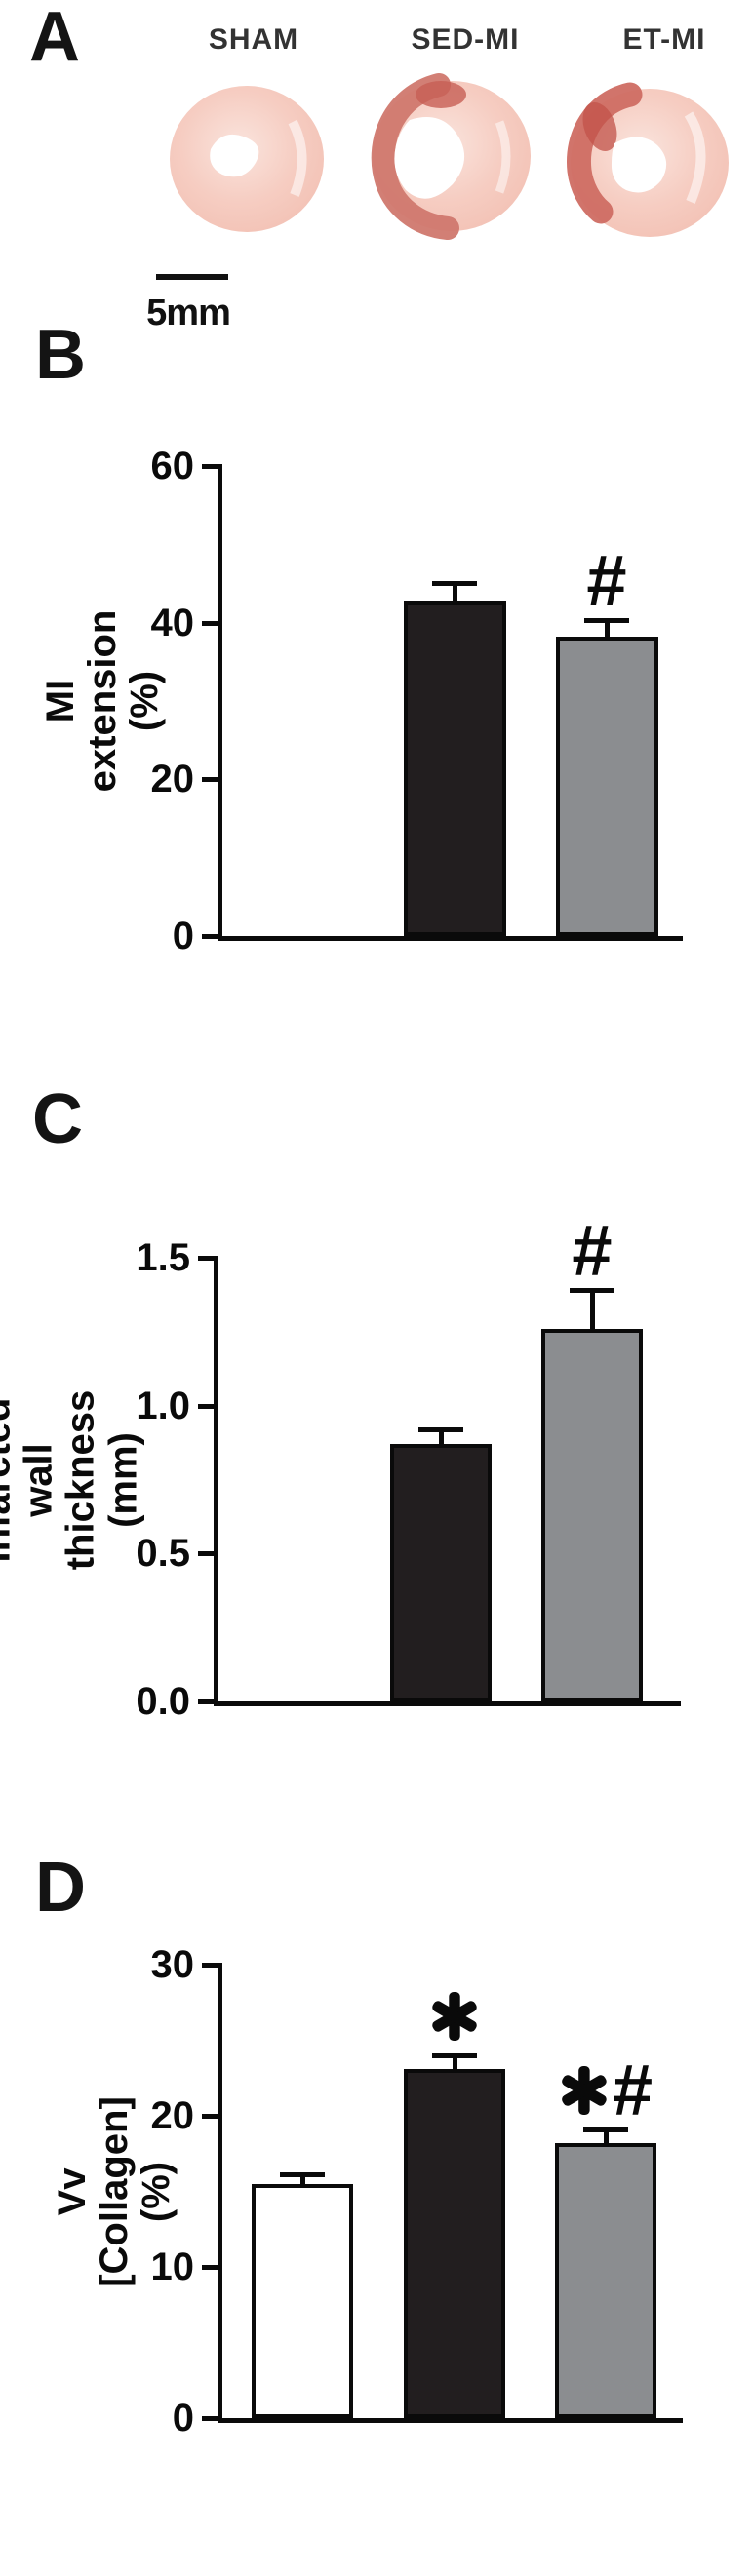 The image size is (753, 2576). What do you see at coordinates (254, 39) in the screenshot?
I see `panel-a-column-label-sham: SHAM` at bounding box center [254, 39].